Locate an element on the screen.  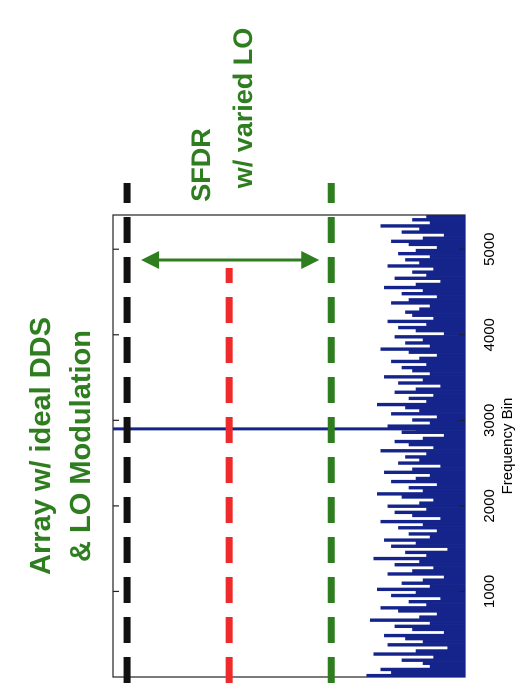
x-tick-label: 4000 is located at coordinates (489, 334).